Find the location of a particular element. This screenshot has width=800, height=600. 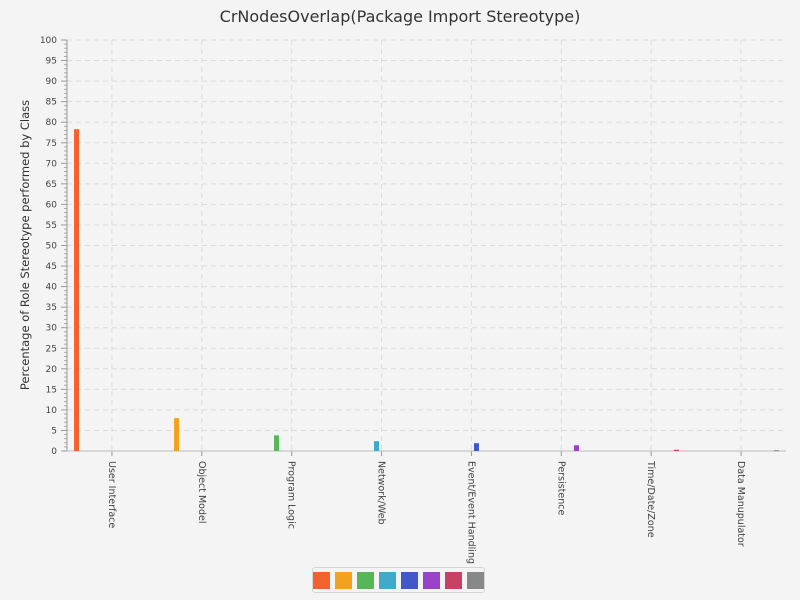

y-tick-label: 50 is located at coordinates (52, 247).